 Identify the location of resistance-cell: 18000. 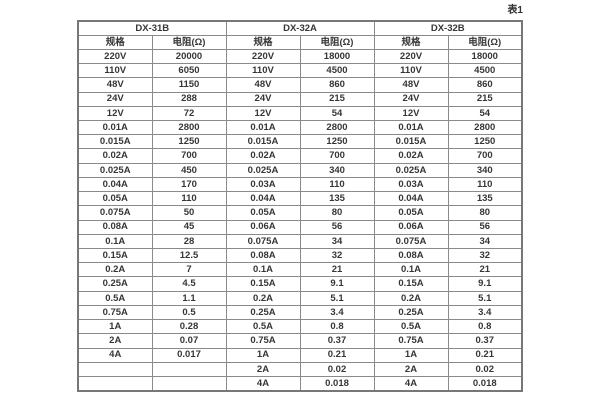
(485, 56).